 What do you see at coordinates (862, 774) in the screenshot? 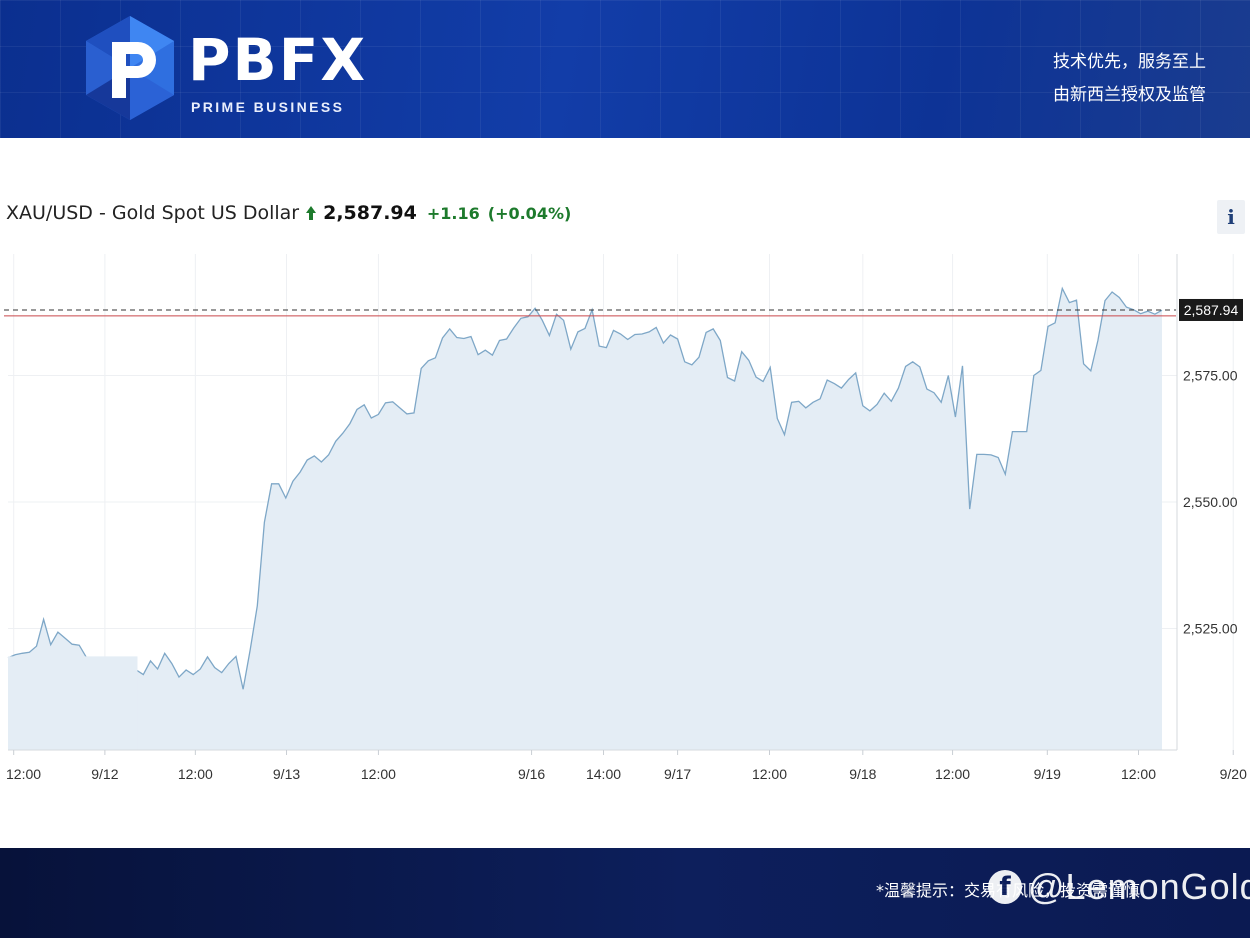
I see `x-tick-label: 9/18` at bounding box center [862, 774].